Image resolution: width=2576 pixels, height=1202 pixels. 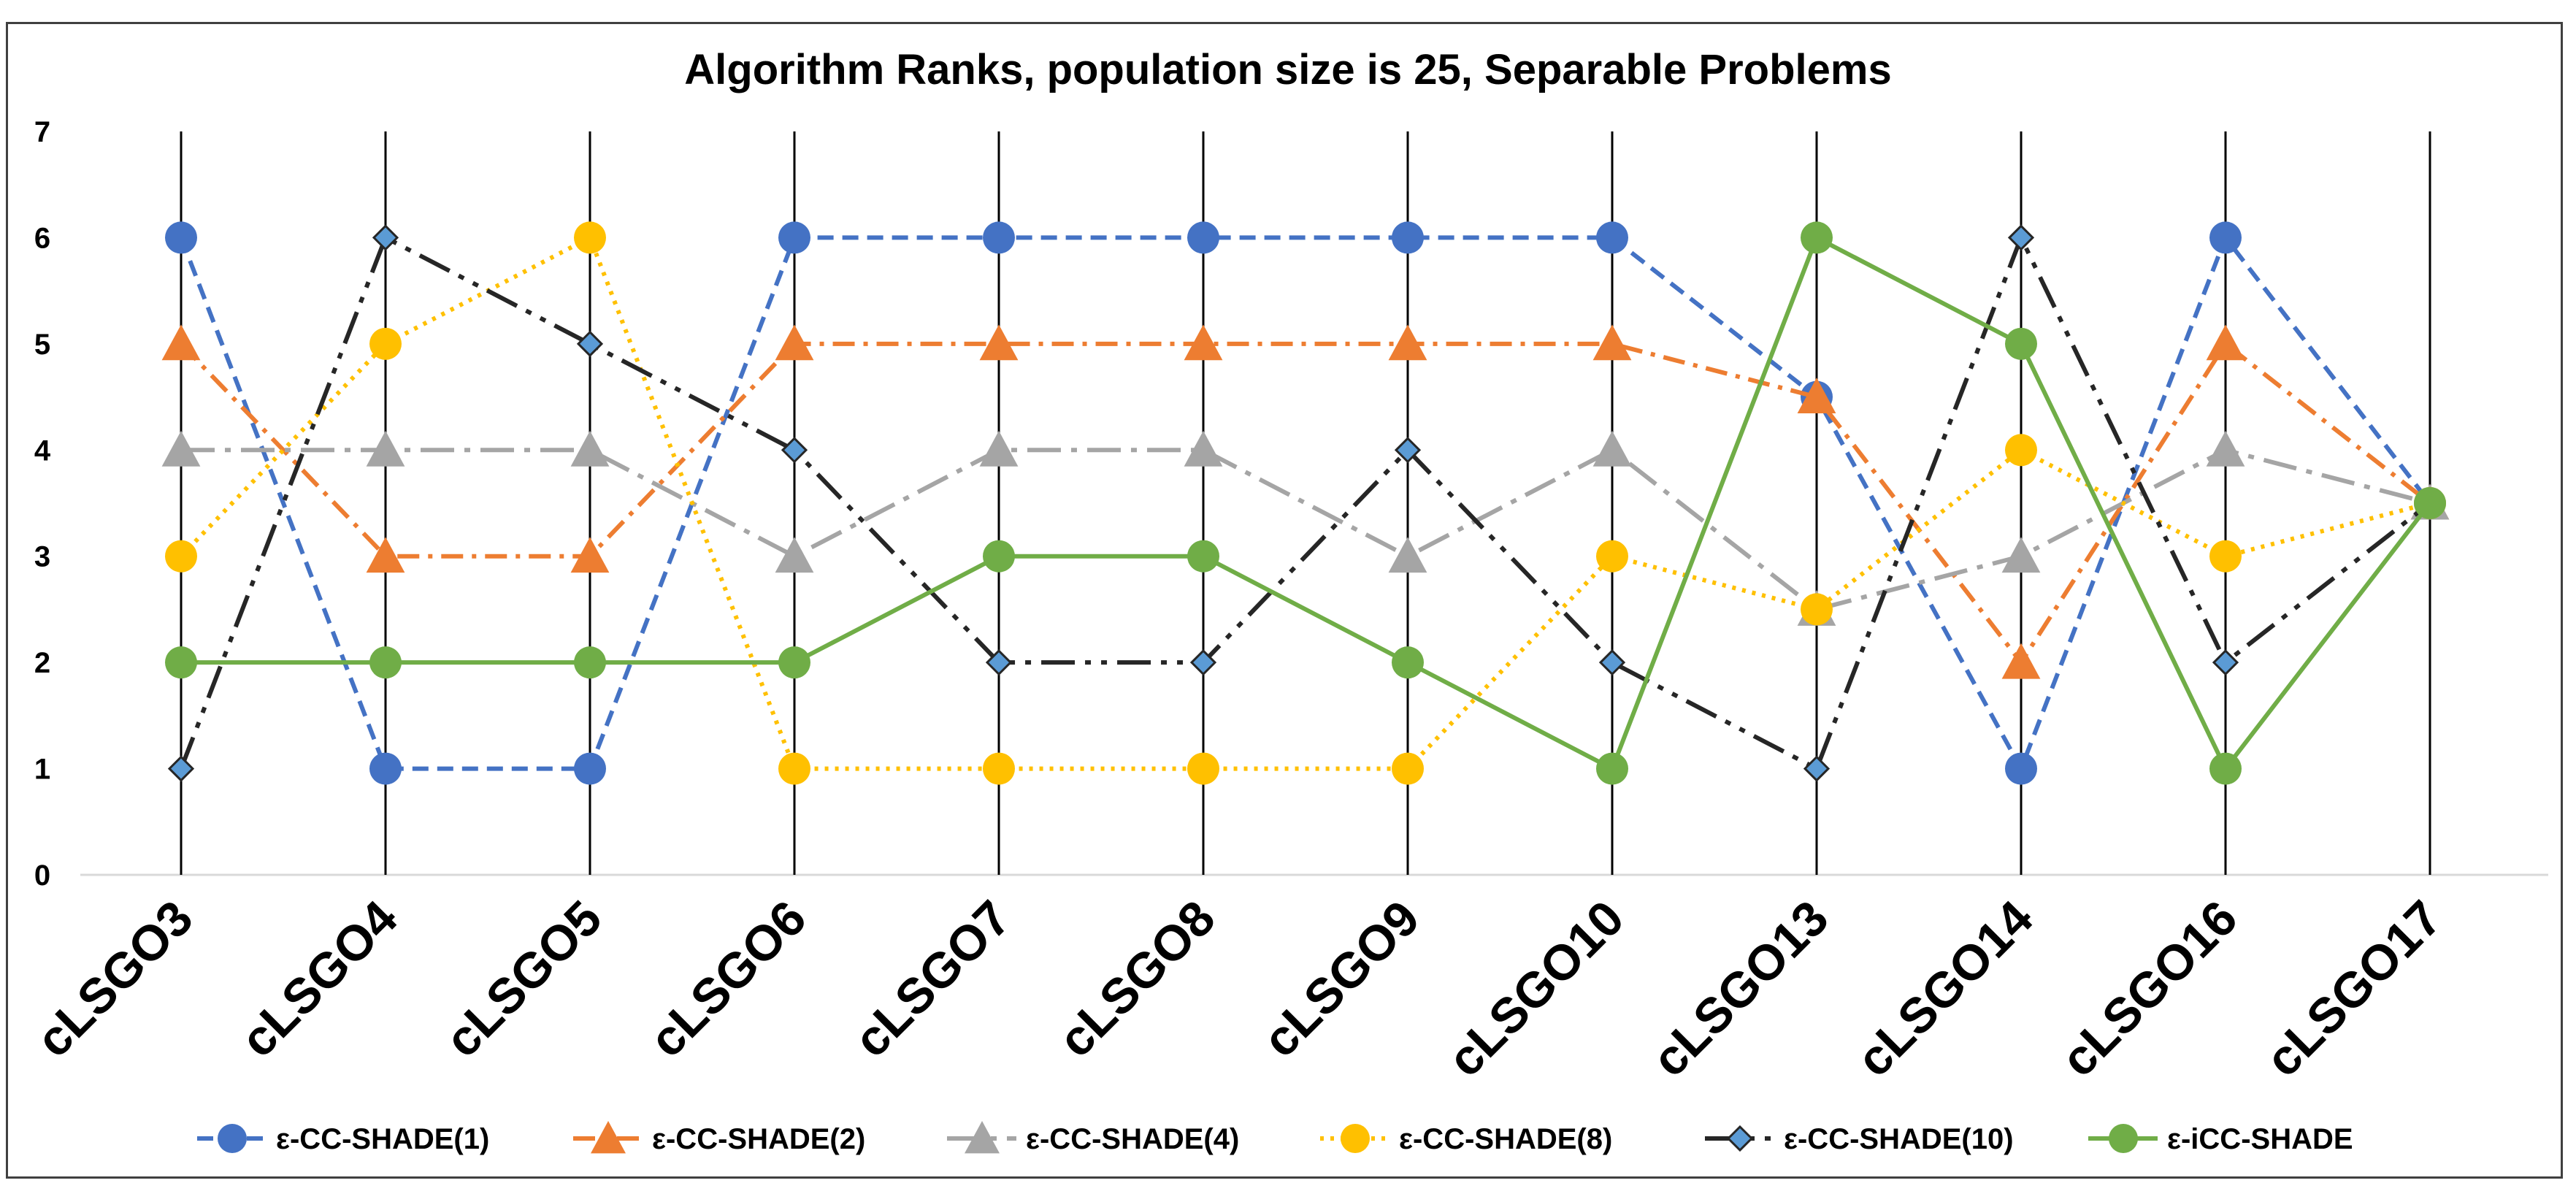 What do you see at coordinates (932, 979) in the screenshot?
I see `x-tick-label: cLSGO7` at bounding box center [932, 979].